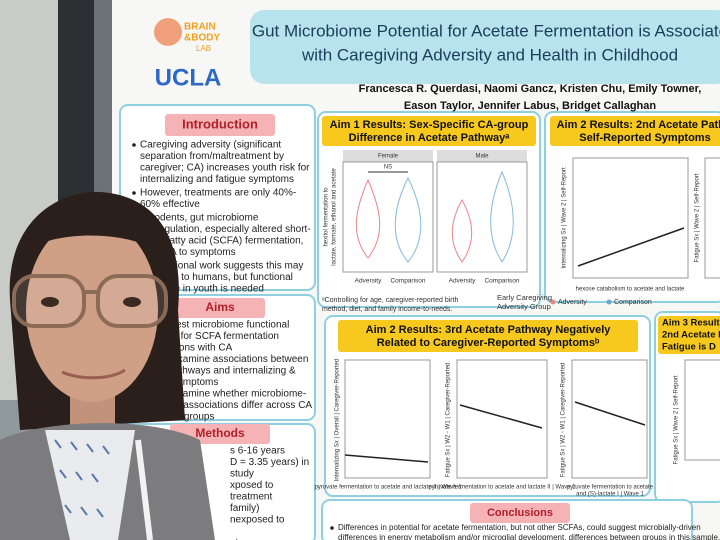 The height and width of the screenshot is (540, 720). What do you see at coordinates (218, 193) in the screenshot?
I see `intro-line: However, treatments are only 40%-` at bounding box center [218, 193].